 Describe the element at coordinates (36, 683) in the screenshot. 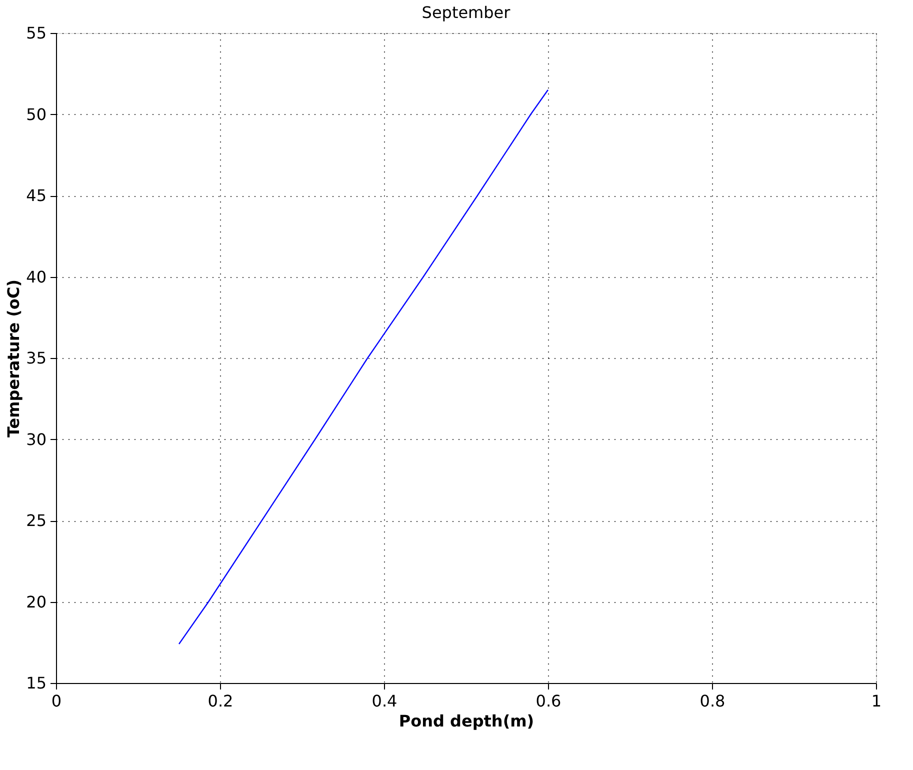

I see `y-tick-label: 15` at that location.